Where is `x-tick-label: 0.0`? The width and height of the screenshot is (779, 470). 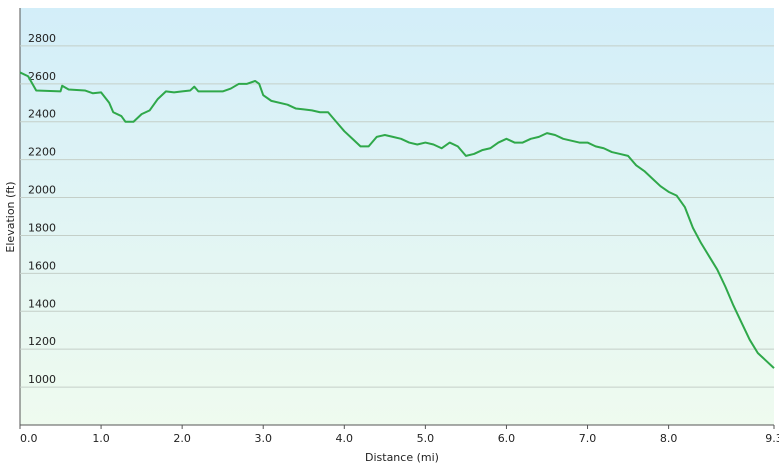 x-tick-label: 0.0 is located at coordinates (29, 438).